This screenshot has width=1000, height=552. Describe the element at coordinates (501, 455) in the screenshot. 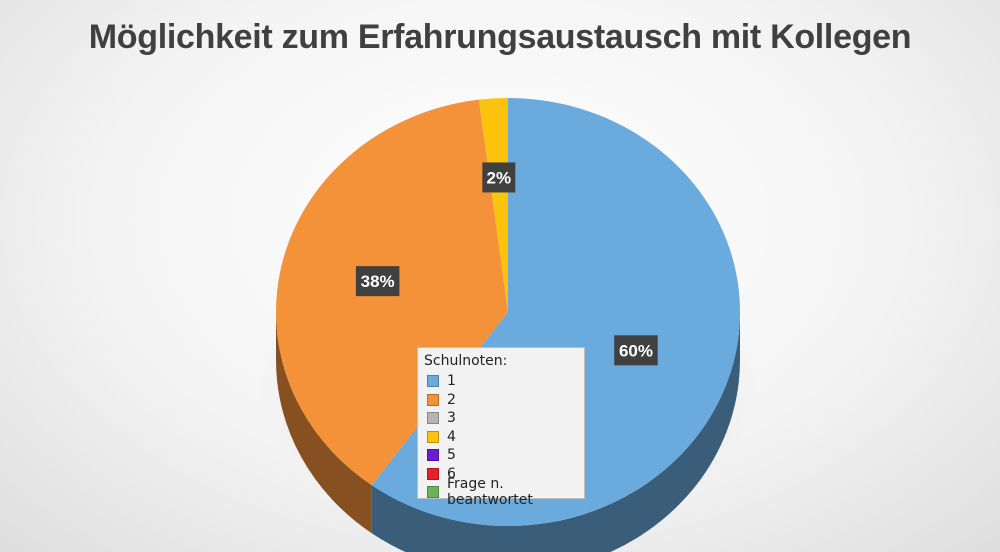

I see `legend-item-5: 5` at that location.